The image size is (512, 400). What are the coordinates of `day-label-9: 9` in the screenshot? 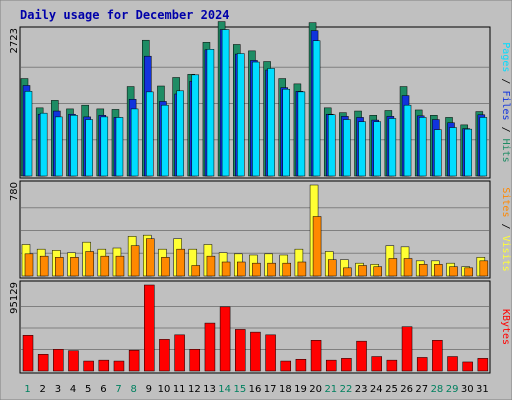 It's located at (149, 389).